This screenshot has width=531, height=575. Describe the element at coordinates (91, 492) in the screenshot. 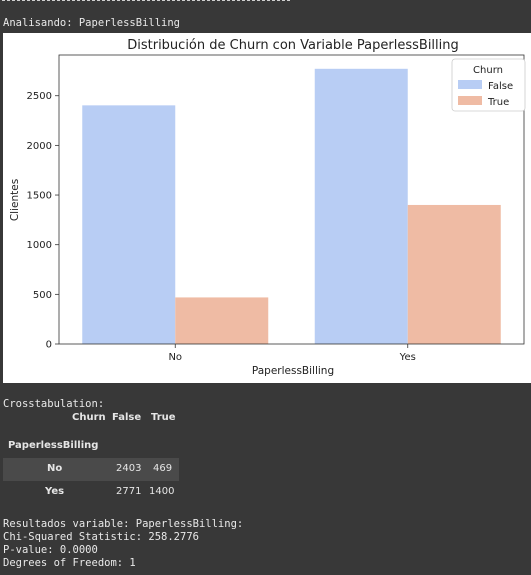

I see `table-row: Yes 2771 1400` at that location.